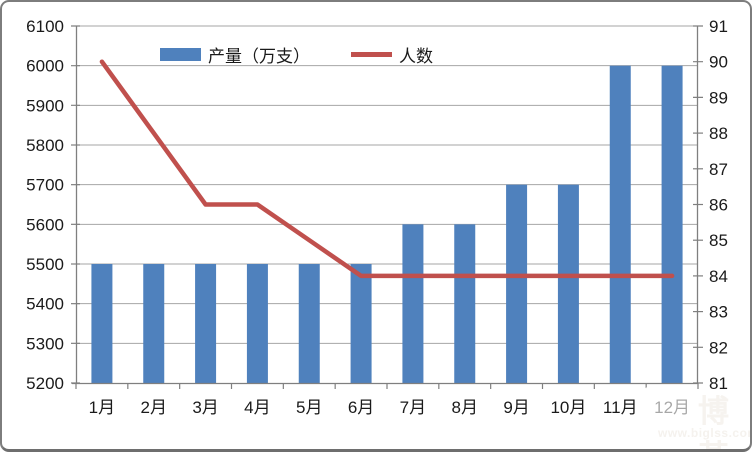 This screenshot has height=452, width=752. What do you see at coordinates (361, 323) in the screenshot?
I see `bar-6月` at bounding box center [361, 323].